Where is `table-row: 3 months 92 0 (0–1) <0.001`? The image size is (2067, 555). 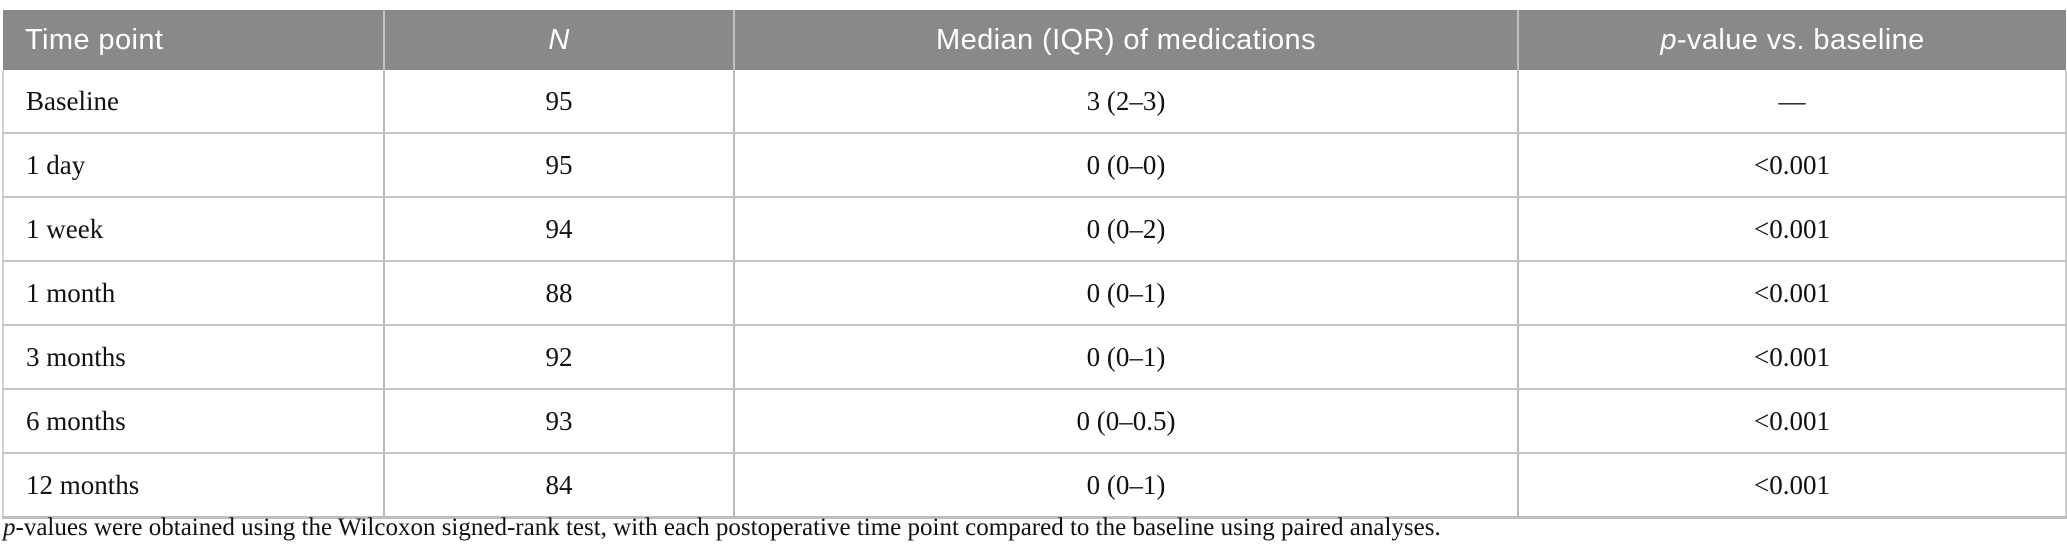 table-row: 3 months 92 0 (0–1) <0.001 is located at coordinates (1034, 357).